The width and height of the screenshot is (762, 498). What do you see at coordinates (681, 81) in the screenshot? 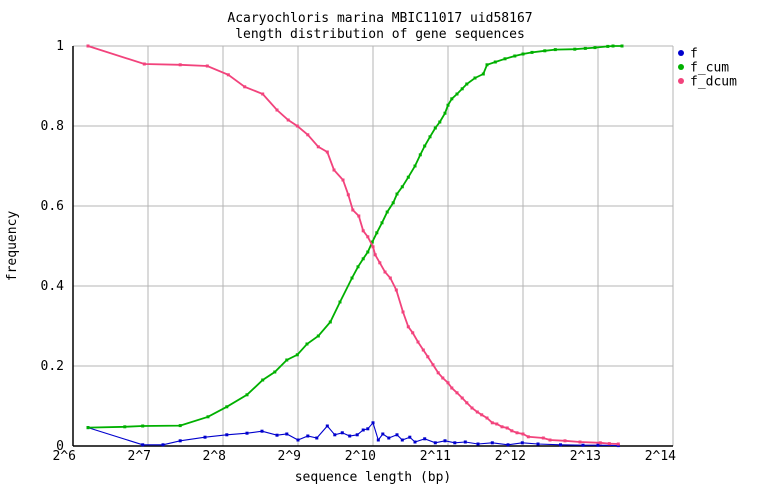
I see `legend-marker-f_dcum` at bounding box center [681, 81].